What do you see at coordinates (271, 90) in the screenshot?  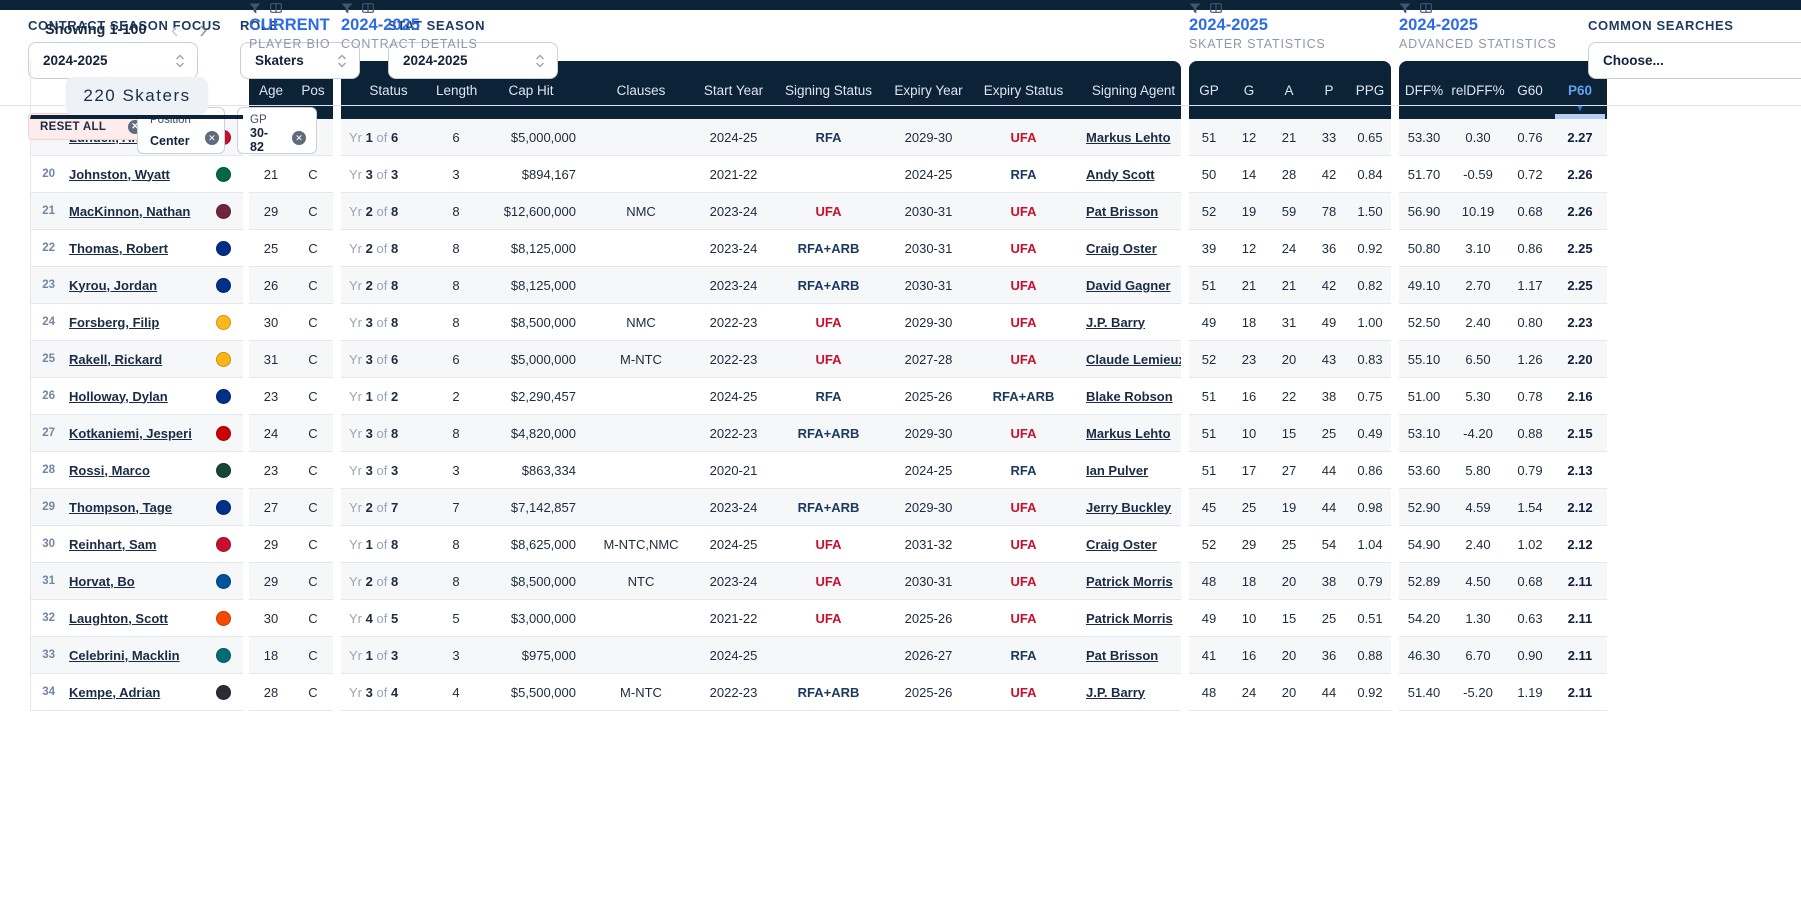 I see `col-header-age: Age` at bounding box center [271, 90].